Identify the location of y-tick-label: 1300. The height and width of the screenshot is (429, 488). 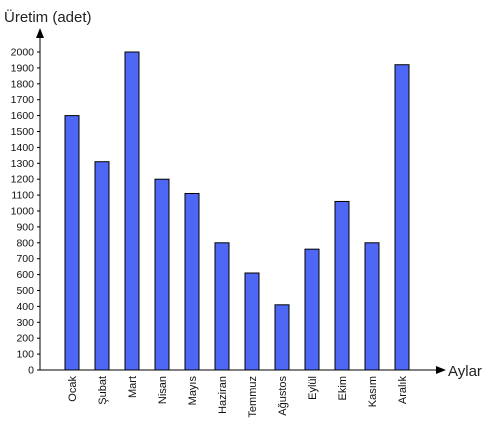
(23, 164).